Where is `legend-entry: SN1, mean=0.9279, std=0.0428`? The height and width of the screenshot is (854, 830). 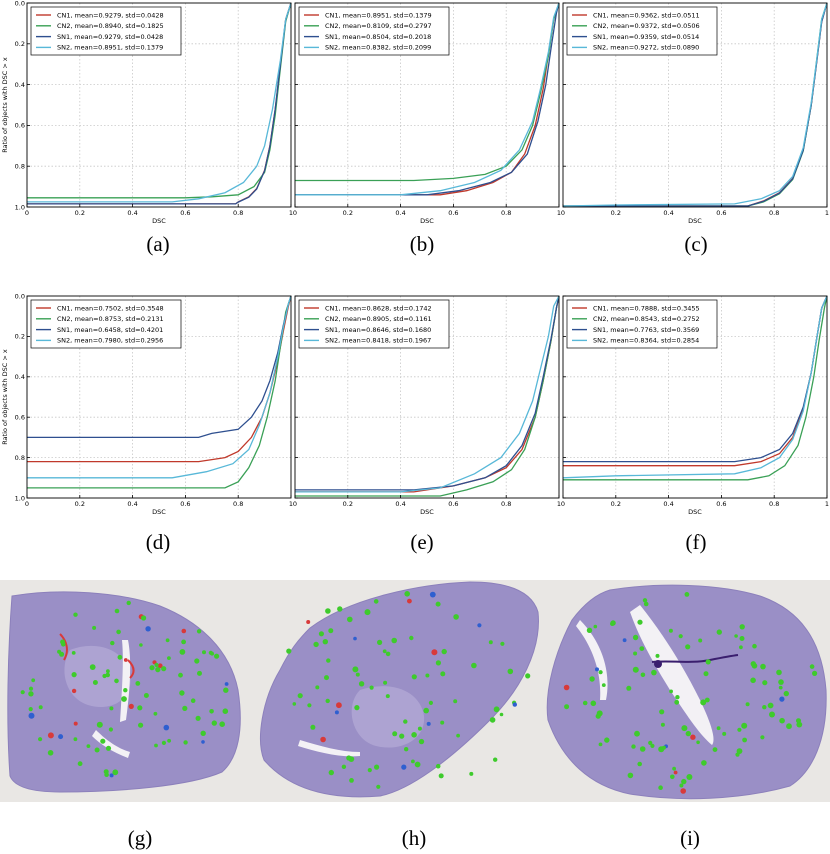 legend-entry: SN1, mean=0.9279, std=0.0428 is located at coordinates (110, 37).